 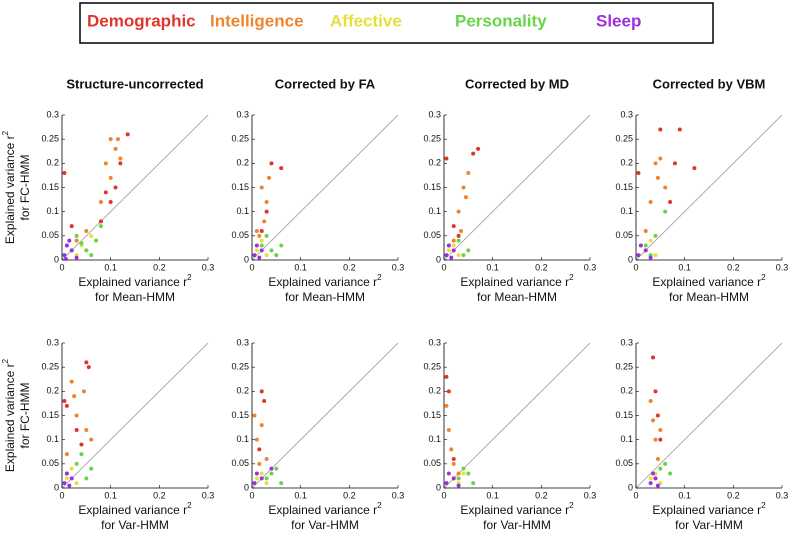 What do you see at coordinates (25, 188) in the screenshot?
I see `axis-label-line2: for FC-HMM` at bounding box center [25, 188].